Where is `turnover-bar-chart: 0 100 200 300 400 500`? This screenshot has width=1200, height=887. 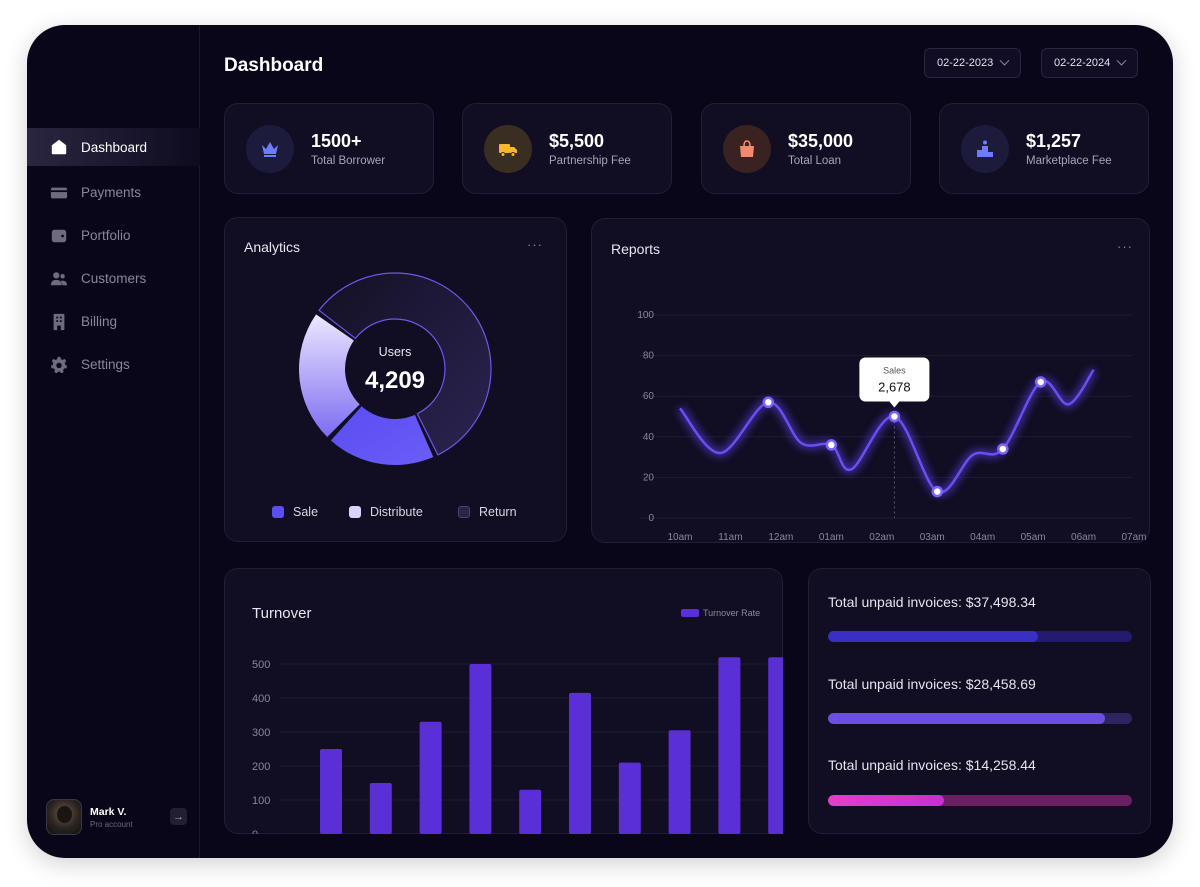 turnover-bar-chart: 0 100 200 300 400 500 is located at coordinates (517, 745).